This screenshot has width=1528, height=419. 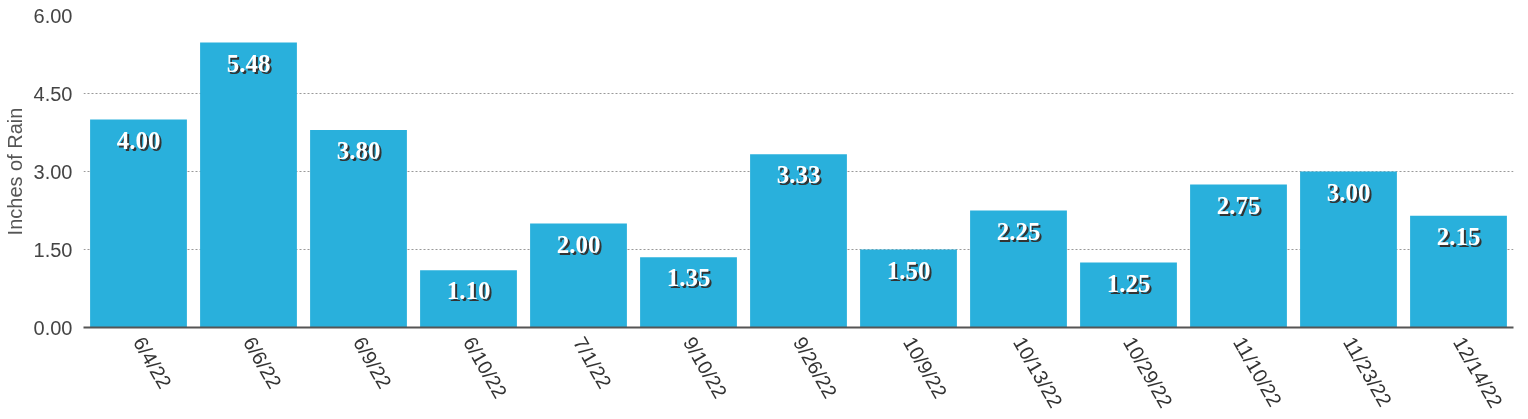 What do you see at coordinates (53, 93) in the screenshot?
I see `y-tick-label: 4.50` at bounding box center [53, 93].